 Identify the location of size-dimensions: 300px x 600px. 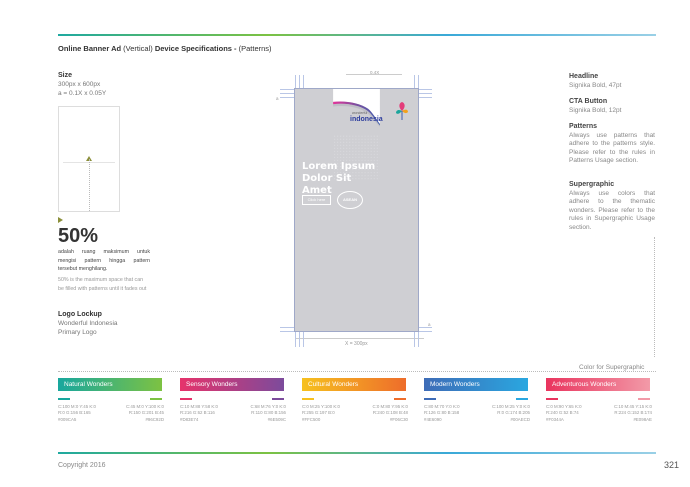
(79, 84).